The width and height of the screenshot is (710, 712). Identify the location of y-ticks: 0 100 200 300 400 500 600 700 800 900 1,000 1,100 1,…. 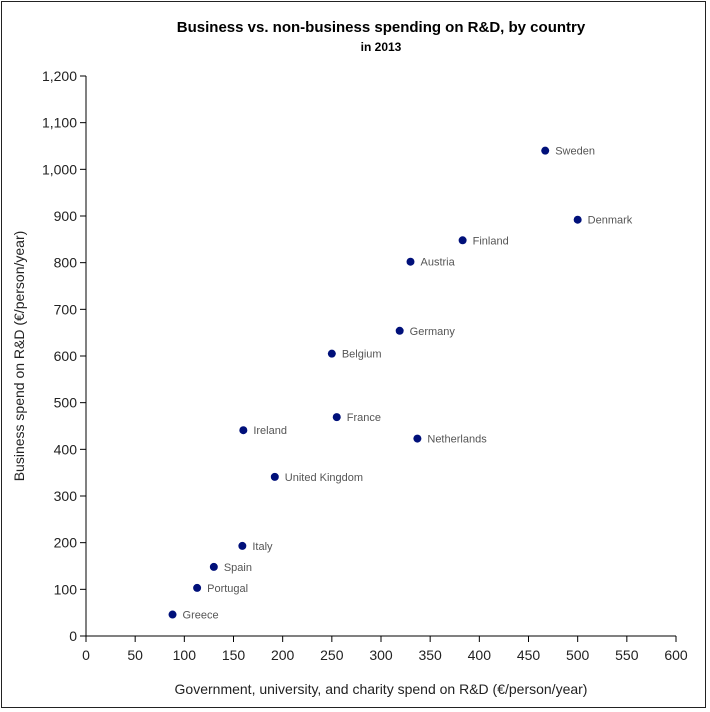
(64, 356).